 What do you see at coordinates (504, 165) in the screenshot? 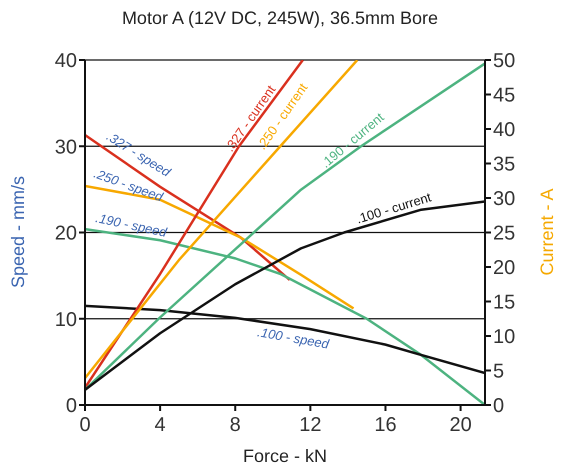
I see `y2-tick-label: 35` at bounding box center [504, 165].